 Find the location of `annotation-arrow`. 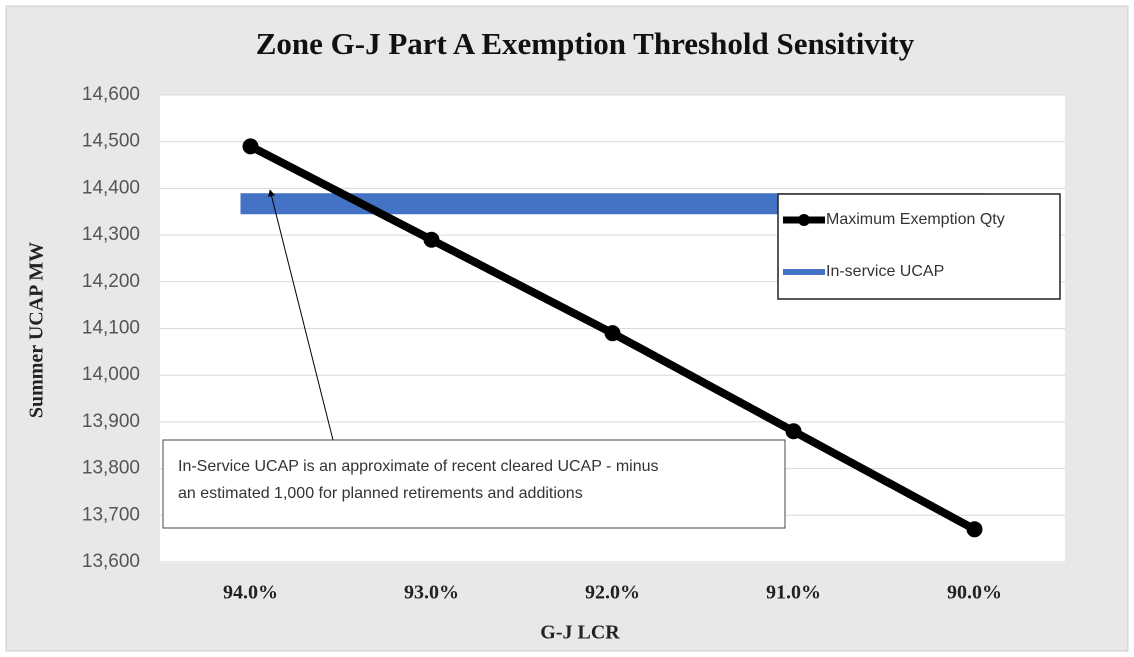

annotation-arrow is located at coordinates (301, 315).